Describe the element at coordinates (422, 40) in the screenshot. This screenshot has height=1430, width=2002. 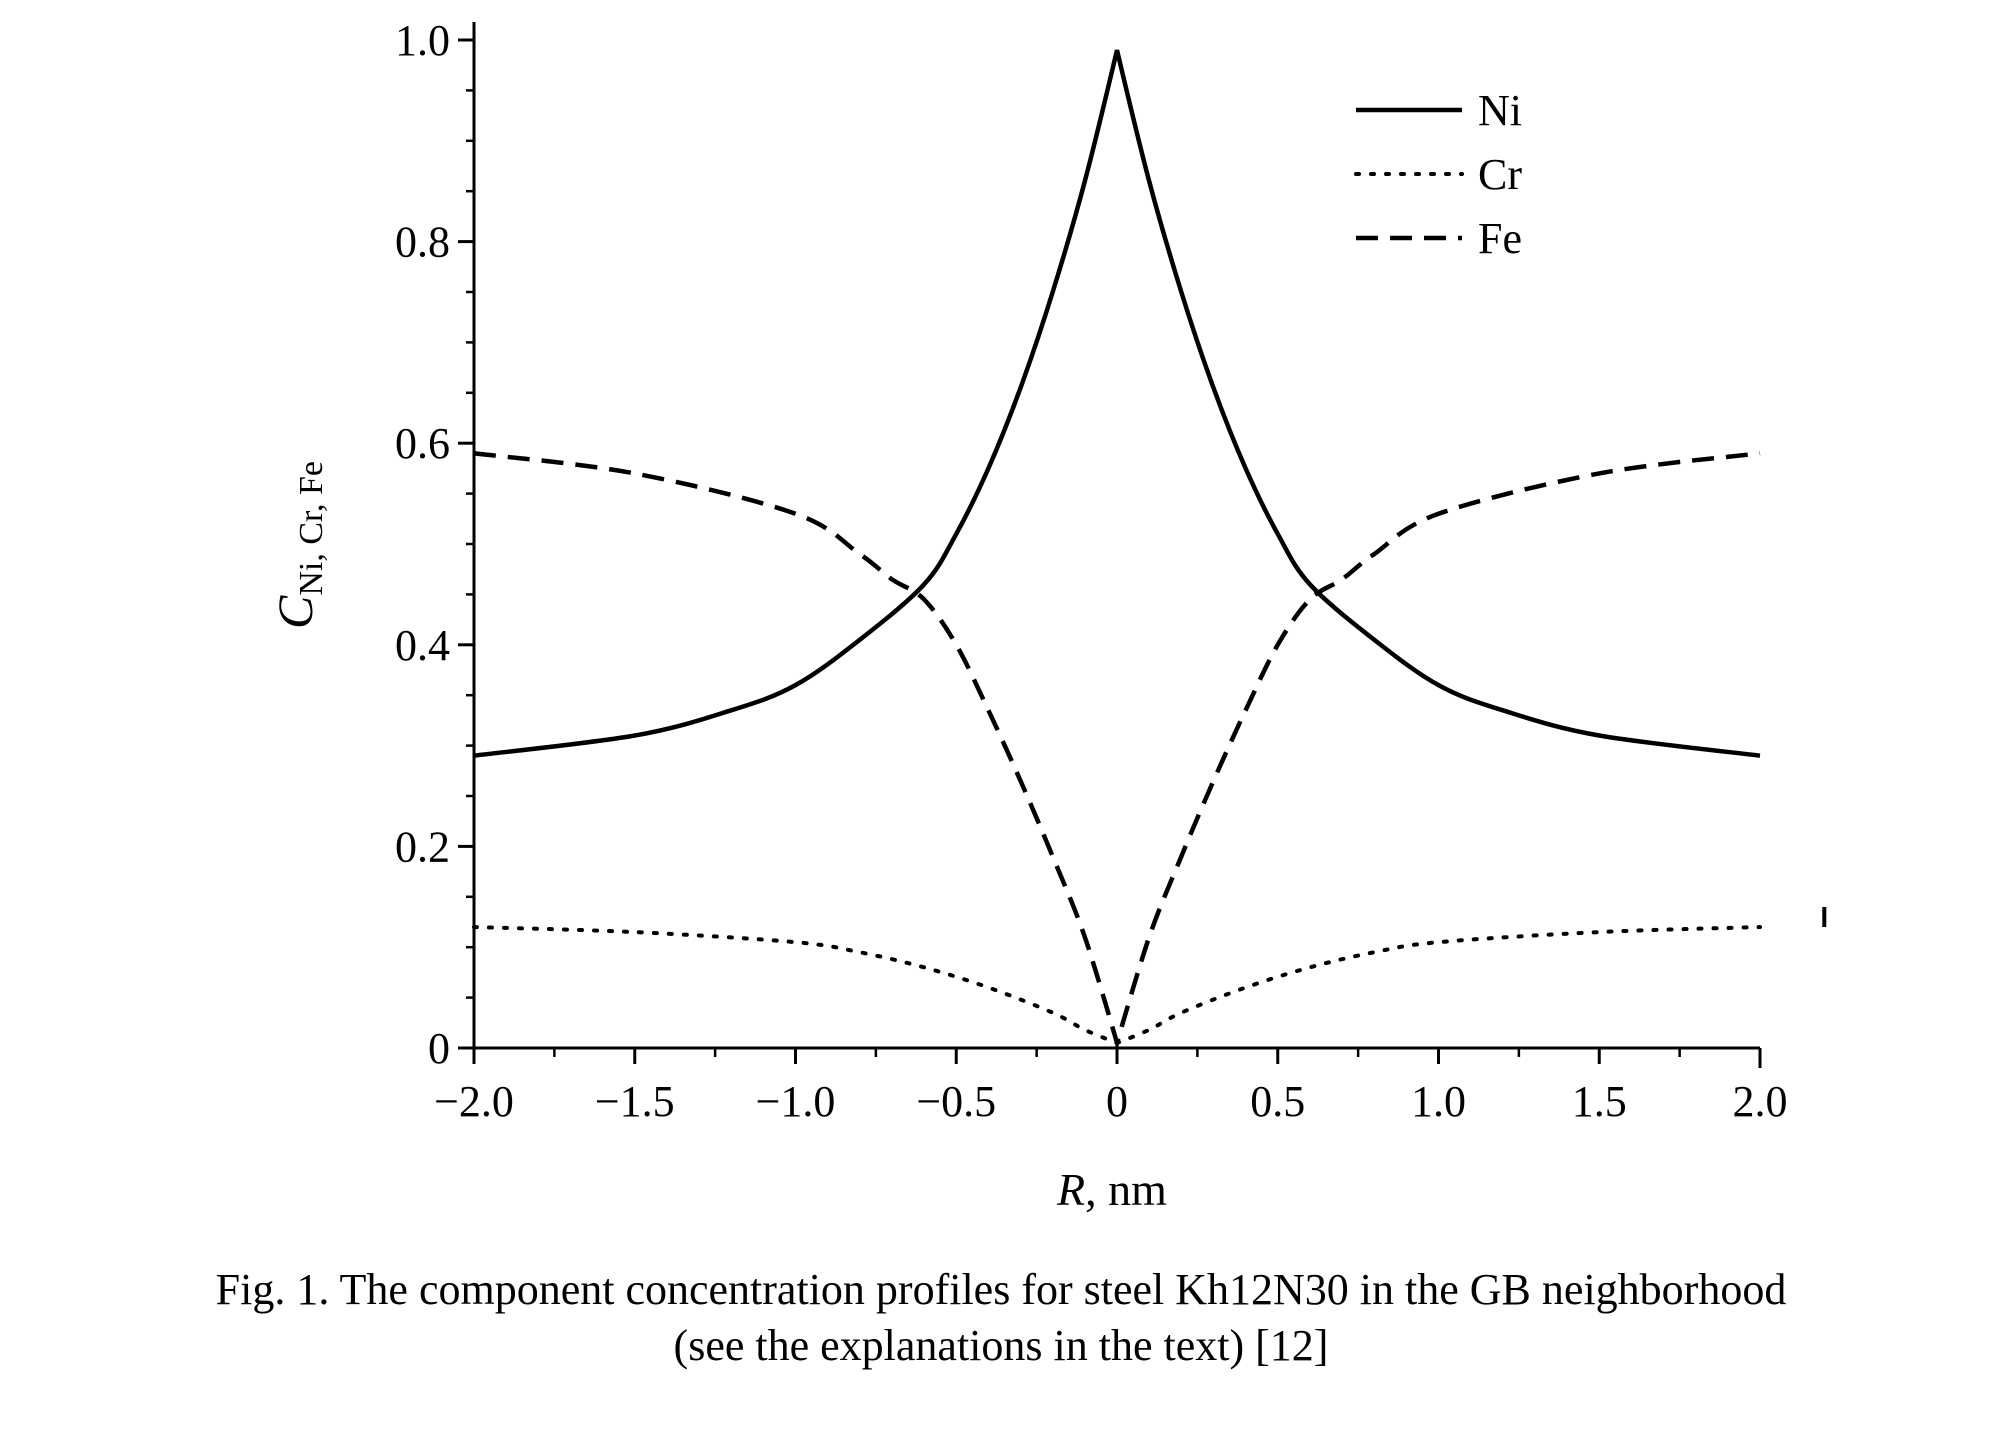
I see `y-tick-label: 1.0` at that location.